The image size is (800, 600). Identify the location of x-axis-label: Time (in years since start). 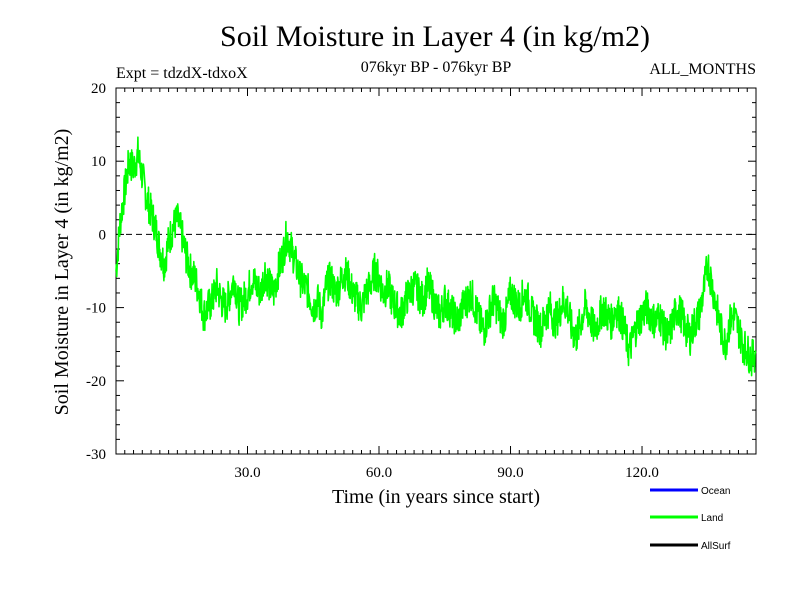
(436, 497).